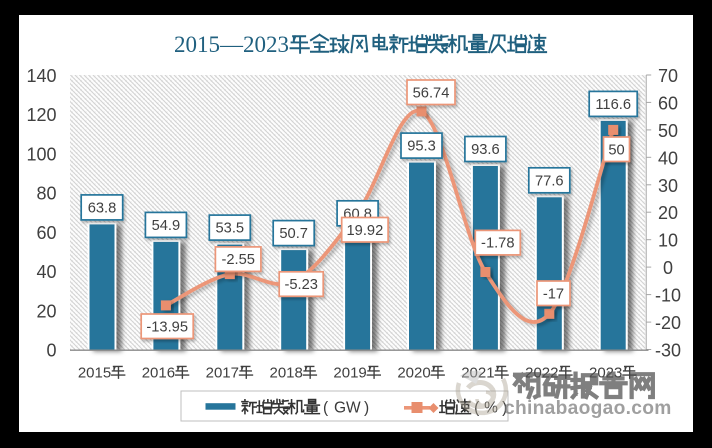 Image resolution: width=712 pixels, height=448 pixels. Describe the element at coordinates (497, 244) in the screenshot. I see `svg-text: -1.78` at that location.